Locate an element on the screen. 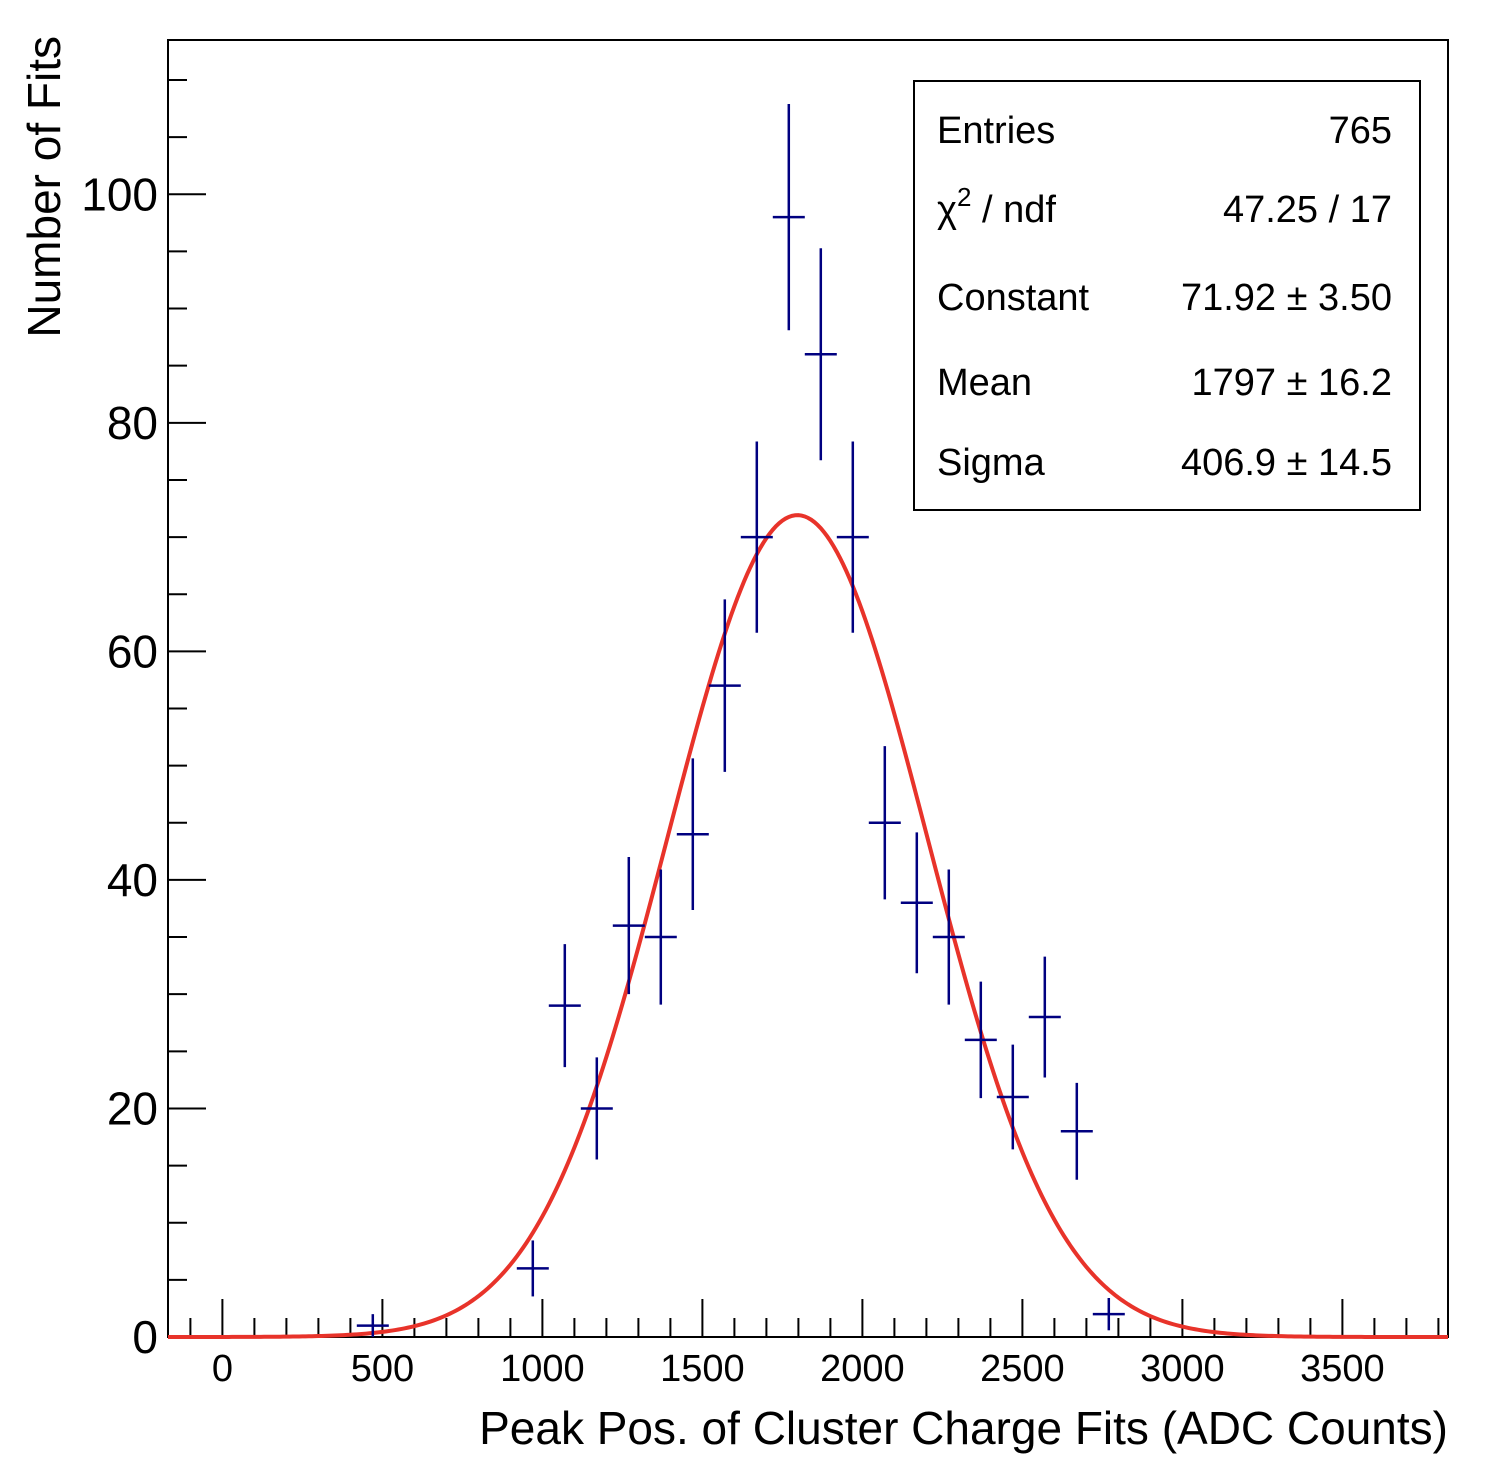 The height and width of the screenshot is (1469, 1492). y-tick-label: 100 is located at coordinates (119, 194).